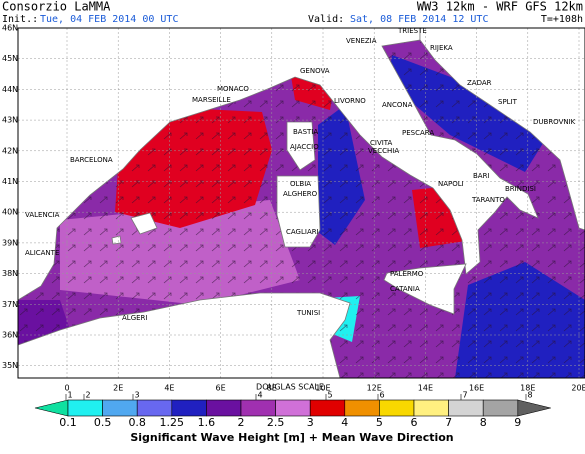 The width and height of the screenshot is (585, 454). Describe the element at coordinates (344, 422) in the screenshot. I see `colorbar-tick-label: 4` at that location.